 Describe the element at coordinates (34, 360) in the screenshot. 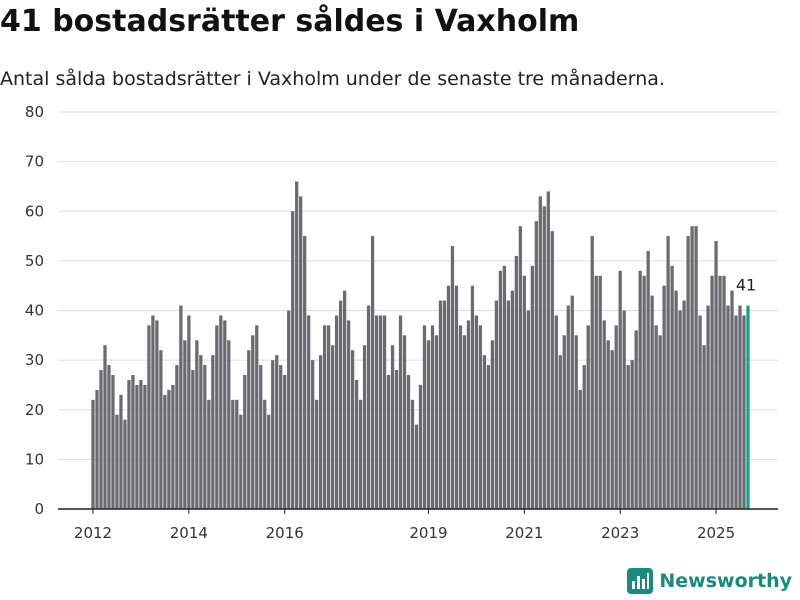

I see `y-tick-label: 30` at that location.